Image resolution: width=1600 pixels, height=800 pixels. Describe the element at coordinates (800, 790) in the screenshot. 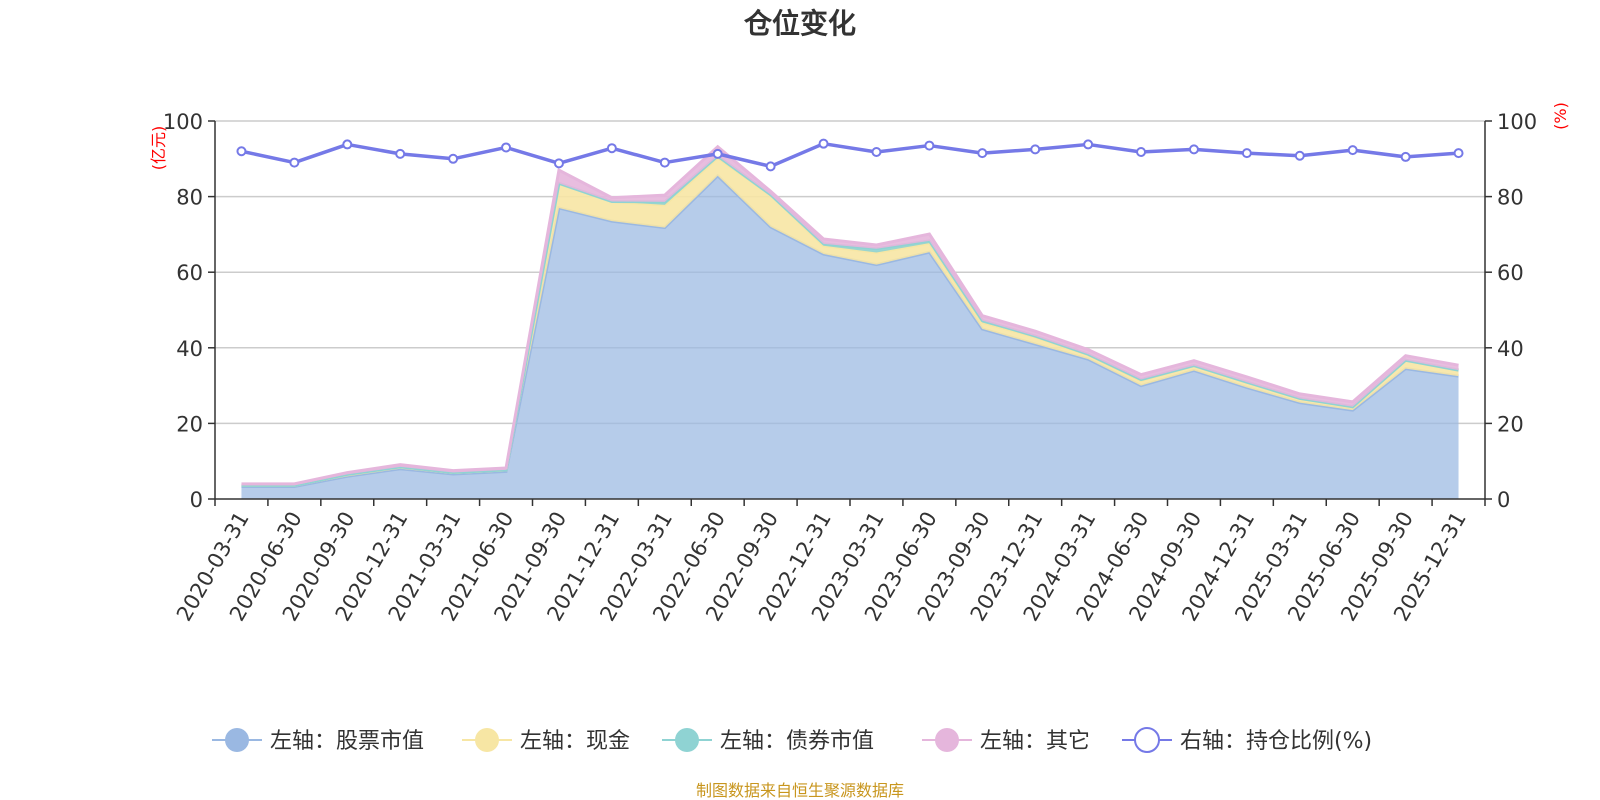

I see `data-source-note: 制图数据来自恒生聚源数据库` at that location.